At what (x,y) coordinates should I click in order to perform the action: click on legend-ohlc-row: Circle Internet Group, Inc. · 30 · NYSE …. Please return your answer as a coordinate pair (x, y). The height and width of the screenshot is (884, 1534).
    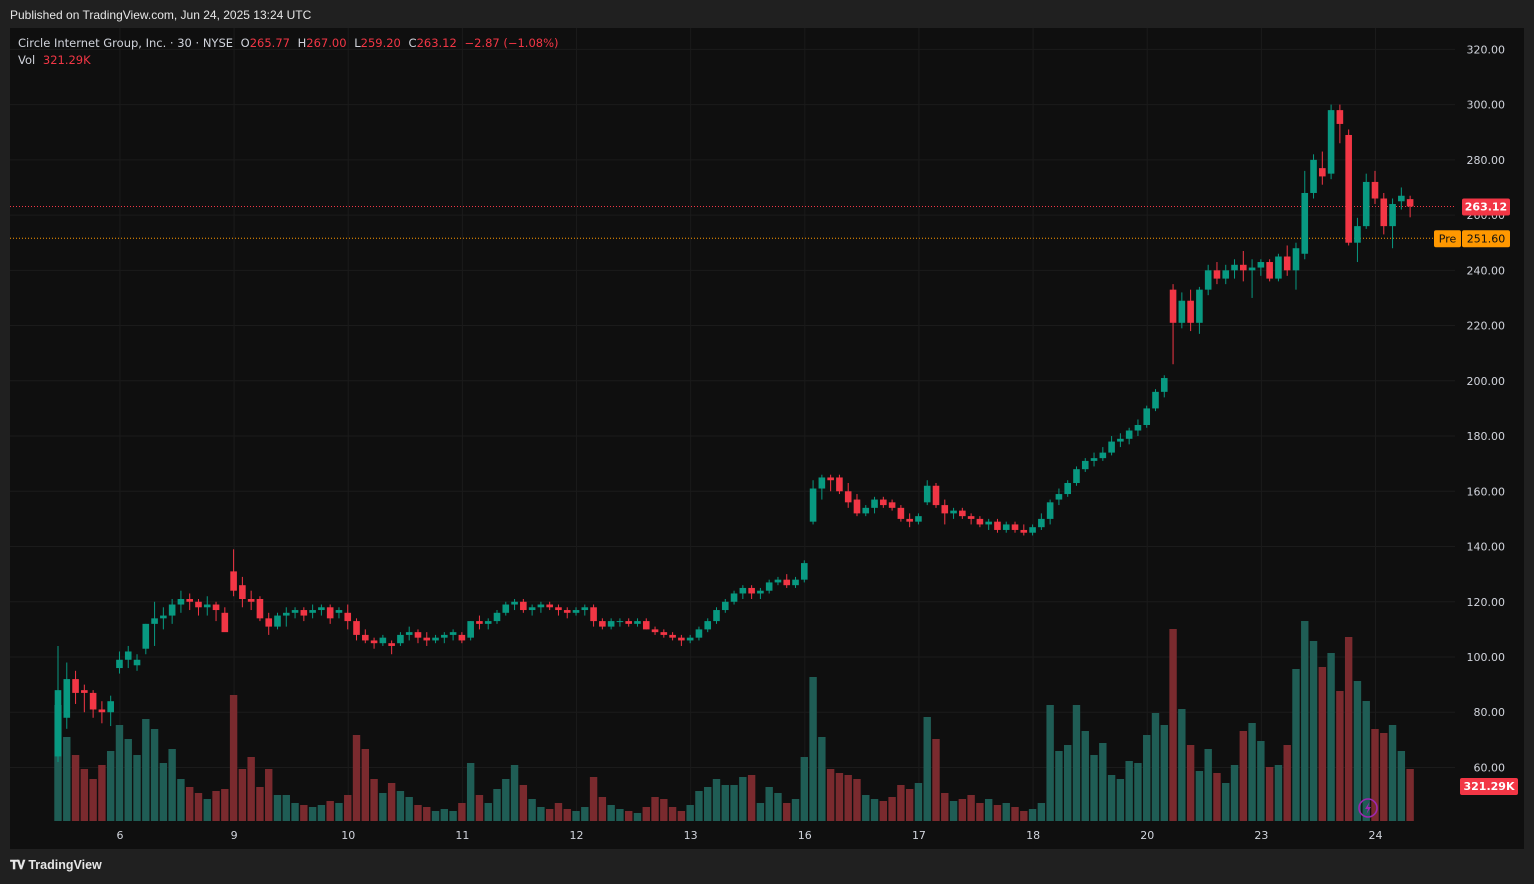
    Looking at the image, I should click on (288, 43).